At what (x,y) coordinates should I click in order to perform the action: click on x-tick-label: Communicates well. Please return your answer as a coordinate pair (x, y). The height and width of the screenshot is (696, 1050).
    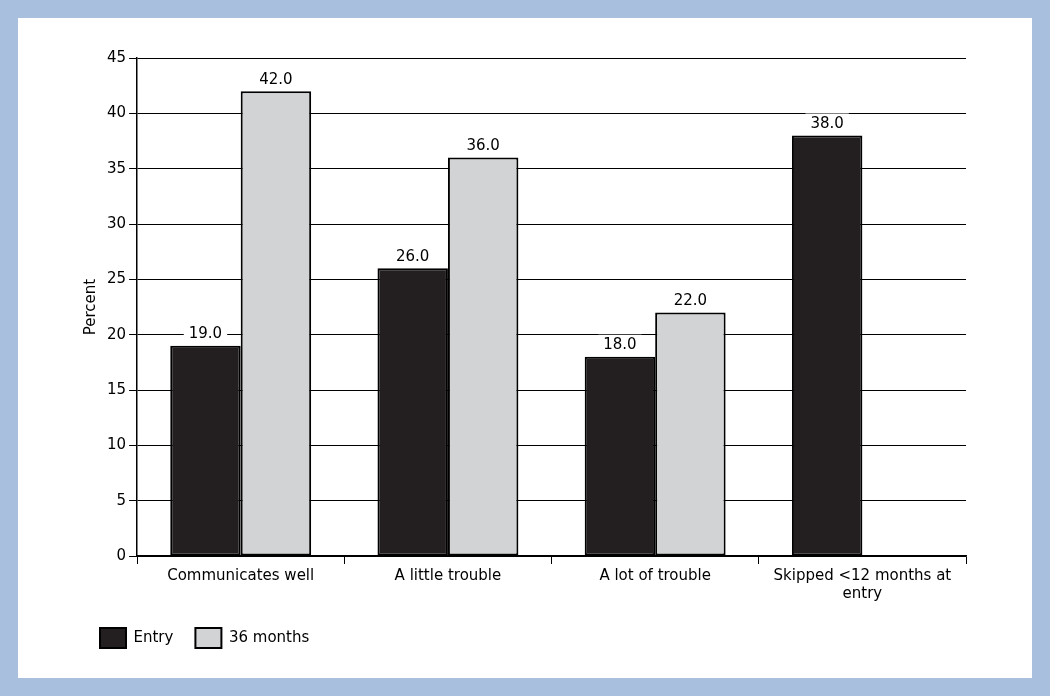
    Looking at the image, I should click on (241, 574).